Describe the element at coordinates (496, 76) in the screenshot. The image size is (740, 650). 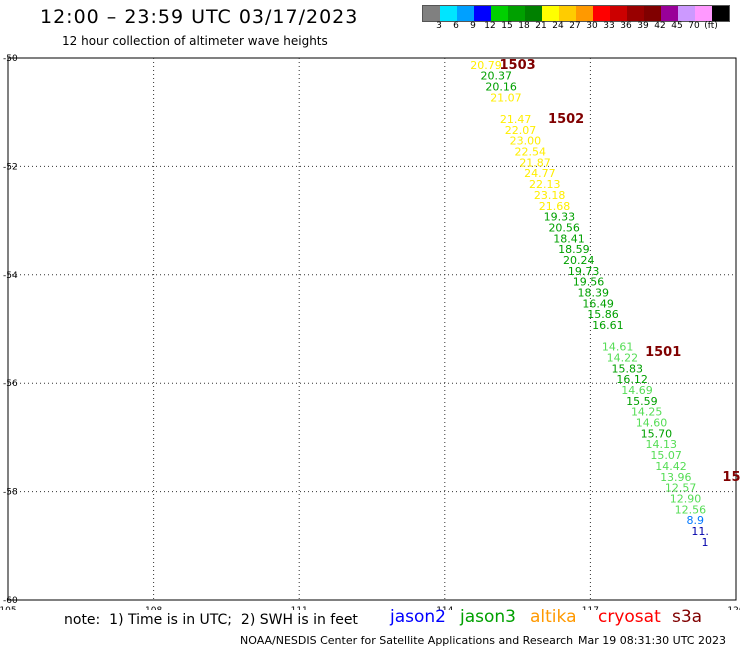
I see `wave-height-point: 20.37` at that location.